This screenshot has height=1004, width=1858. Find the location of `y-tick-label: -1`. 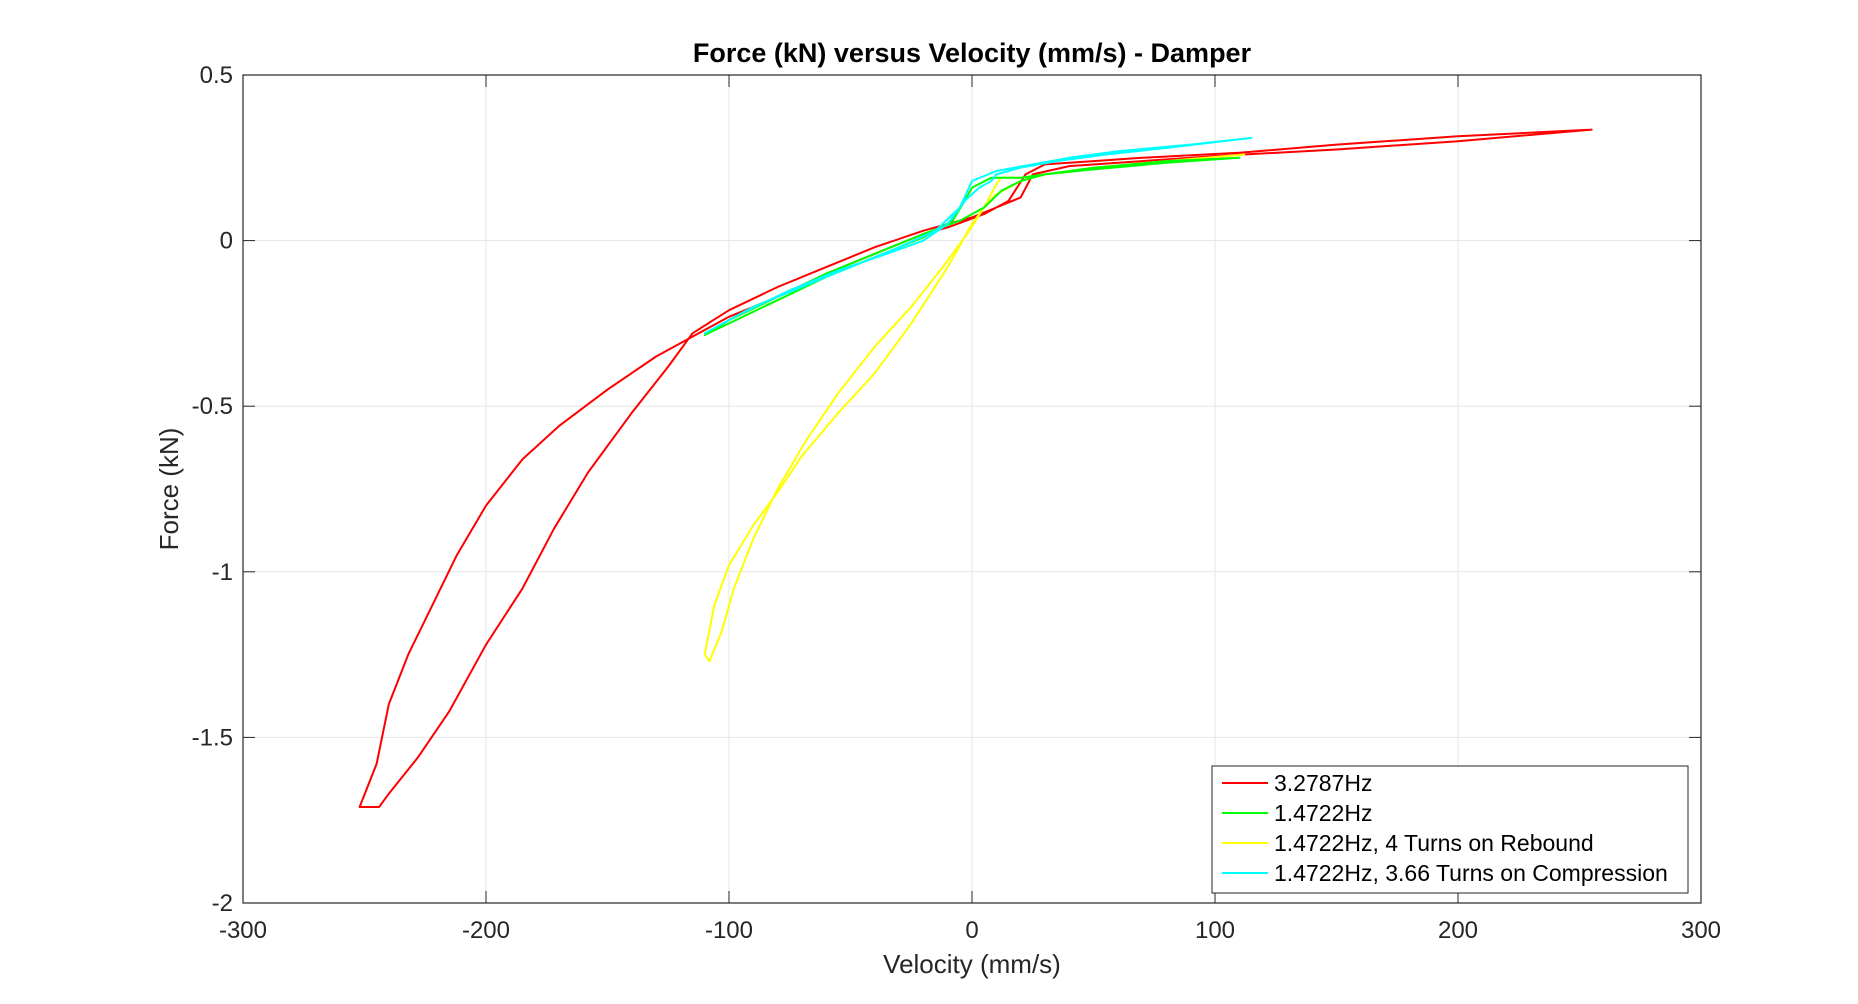

y-tick-label: -1 is located at coordinates (222, 572).